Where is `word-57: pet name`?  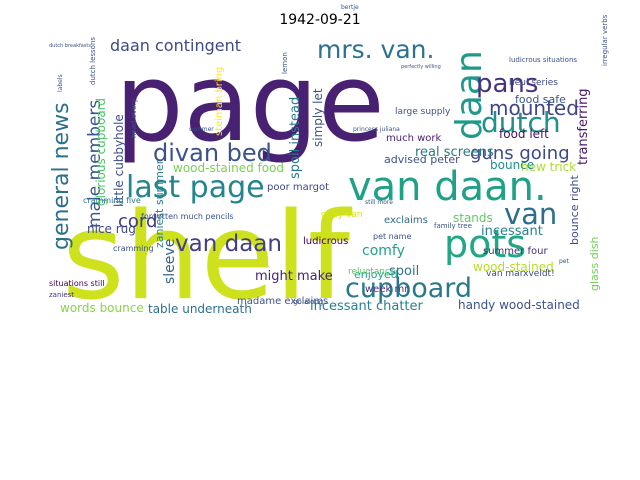 word-57: pet name is located at coordinates (392, 236).